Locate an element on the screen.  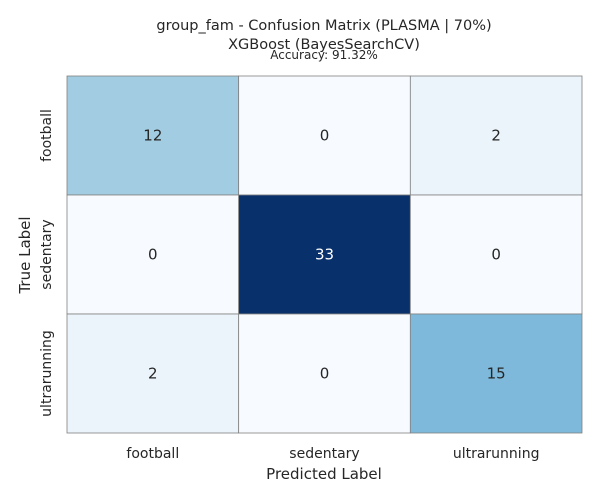
cell-value-label: 15 is located at coordinates (496, 374).